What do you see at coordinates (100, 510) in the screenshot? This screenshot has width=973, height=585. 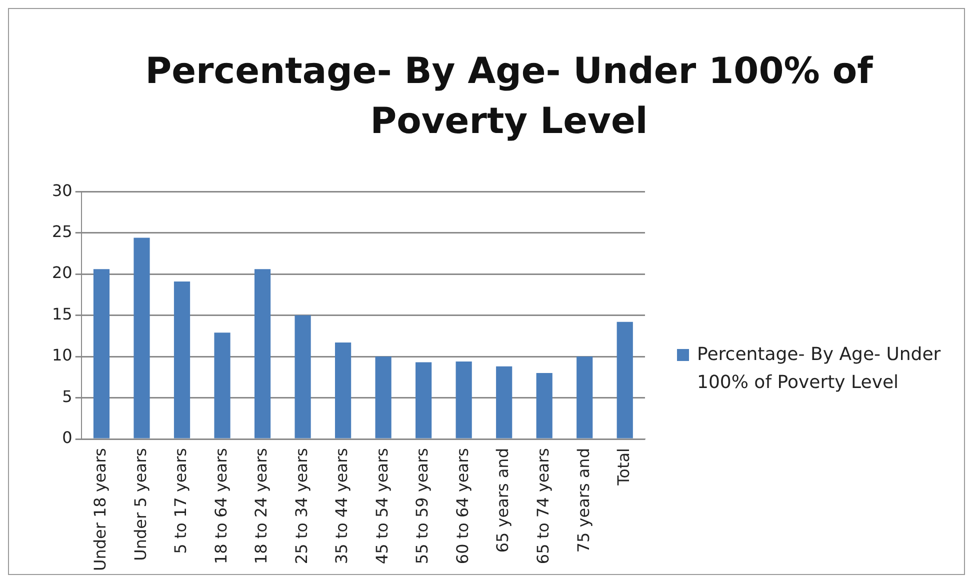 I see `x-tick-label: Under 18 years` at bounding box center [100, 510].